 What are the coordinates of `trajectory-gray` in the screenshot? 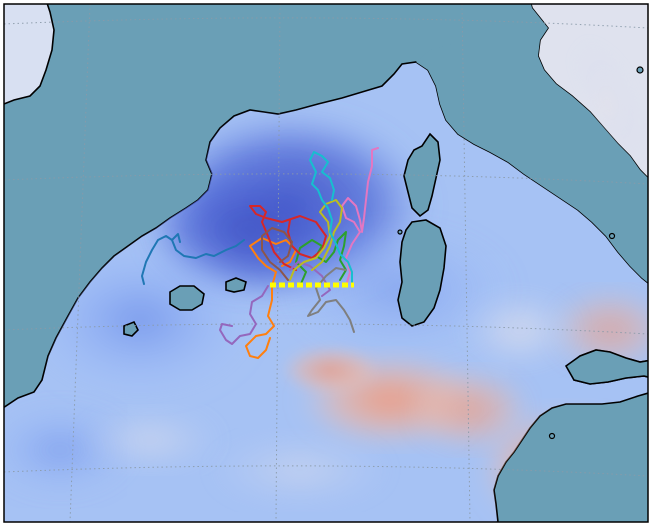 It's located at (331, 300).